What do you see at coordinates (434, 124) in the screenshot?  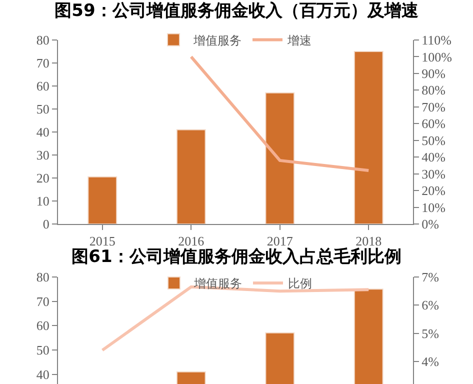 I see `y2-tick-label: 60%` at bounding box center [434, 124].